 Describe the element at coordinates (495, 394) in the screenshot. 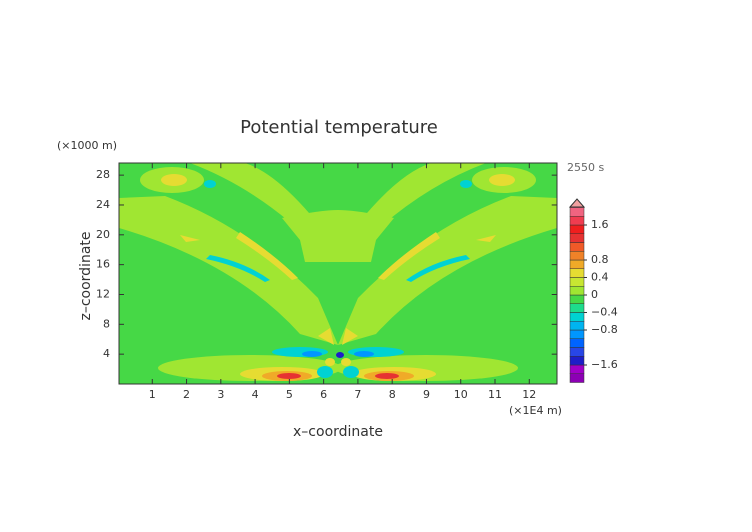

I see `x-tick-label: 11` at that location.